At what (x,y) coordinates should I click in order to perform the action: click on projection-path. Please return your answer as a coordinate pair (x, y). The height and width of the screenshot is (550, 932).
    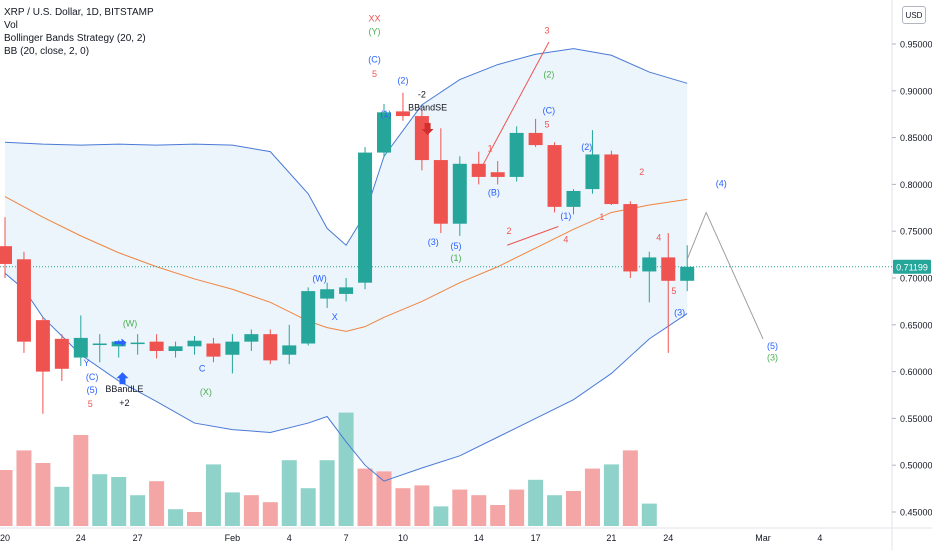
    Looking at the image, I should click on (725, 275).